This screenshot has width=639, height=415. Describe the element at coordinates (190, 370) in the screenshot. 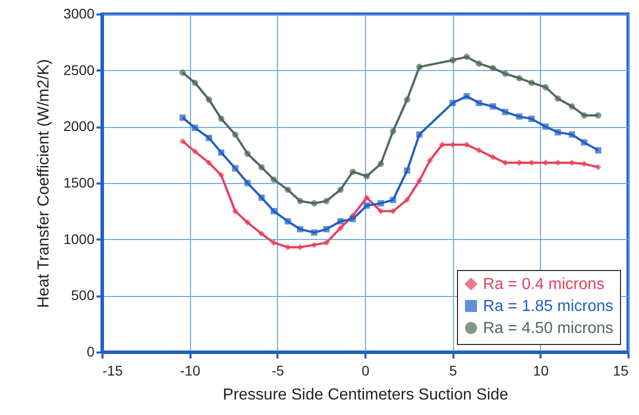

I see `x-tick-label: -10` at that location.